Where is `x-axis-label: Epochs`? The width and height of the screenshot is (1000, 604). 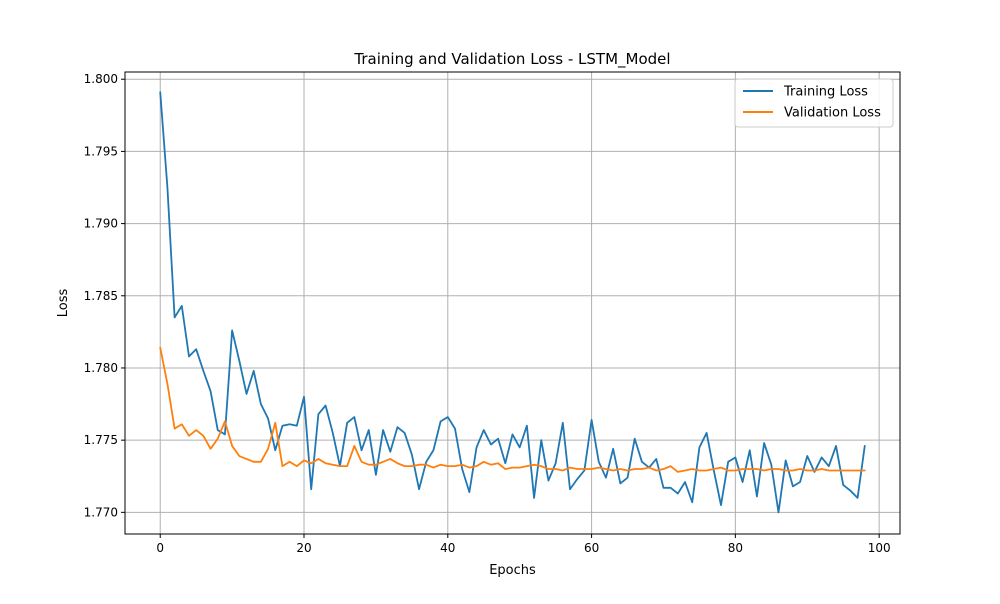 x-axis-label: Epochs is located at coordinates (512, 570).